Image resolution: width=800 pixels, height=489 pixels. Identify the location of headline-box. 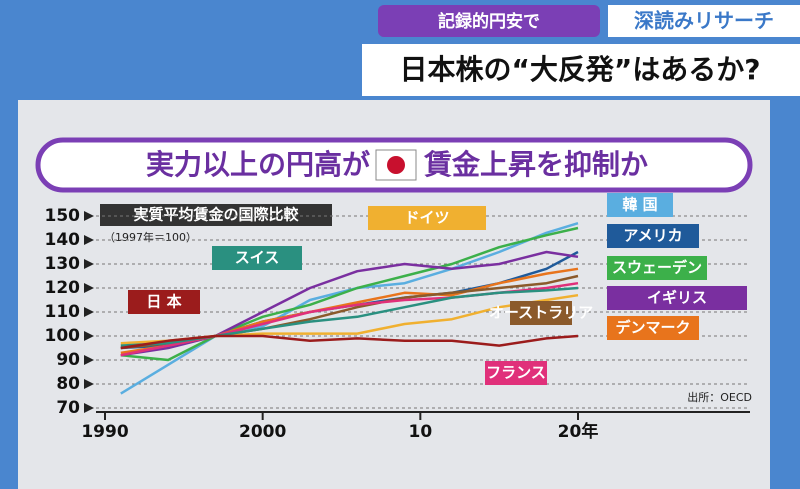
(581, 70).